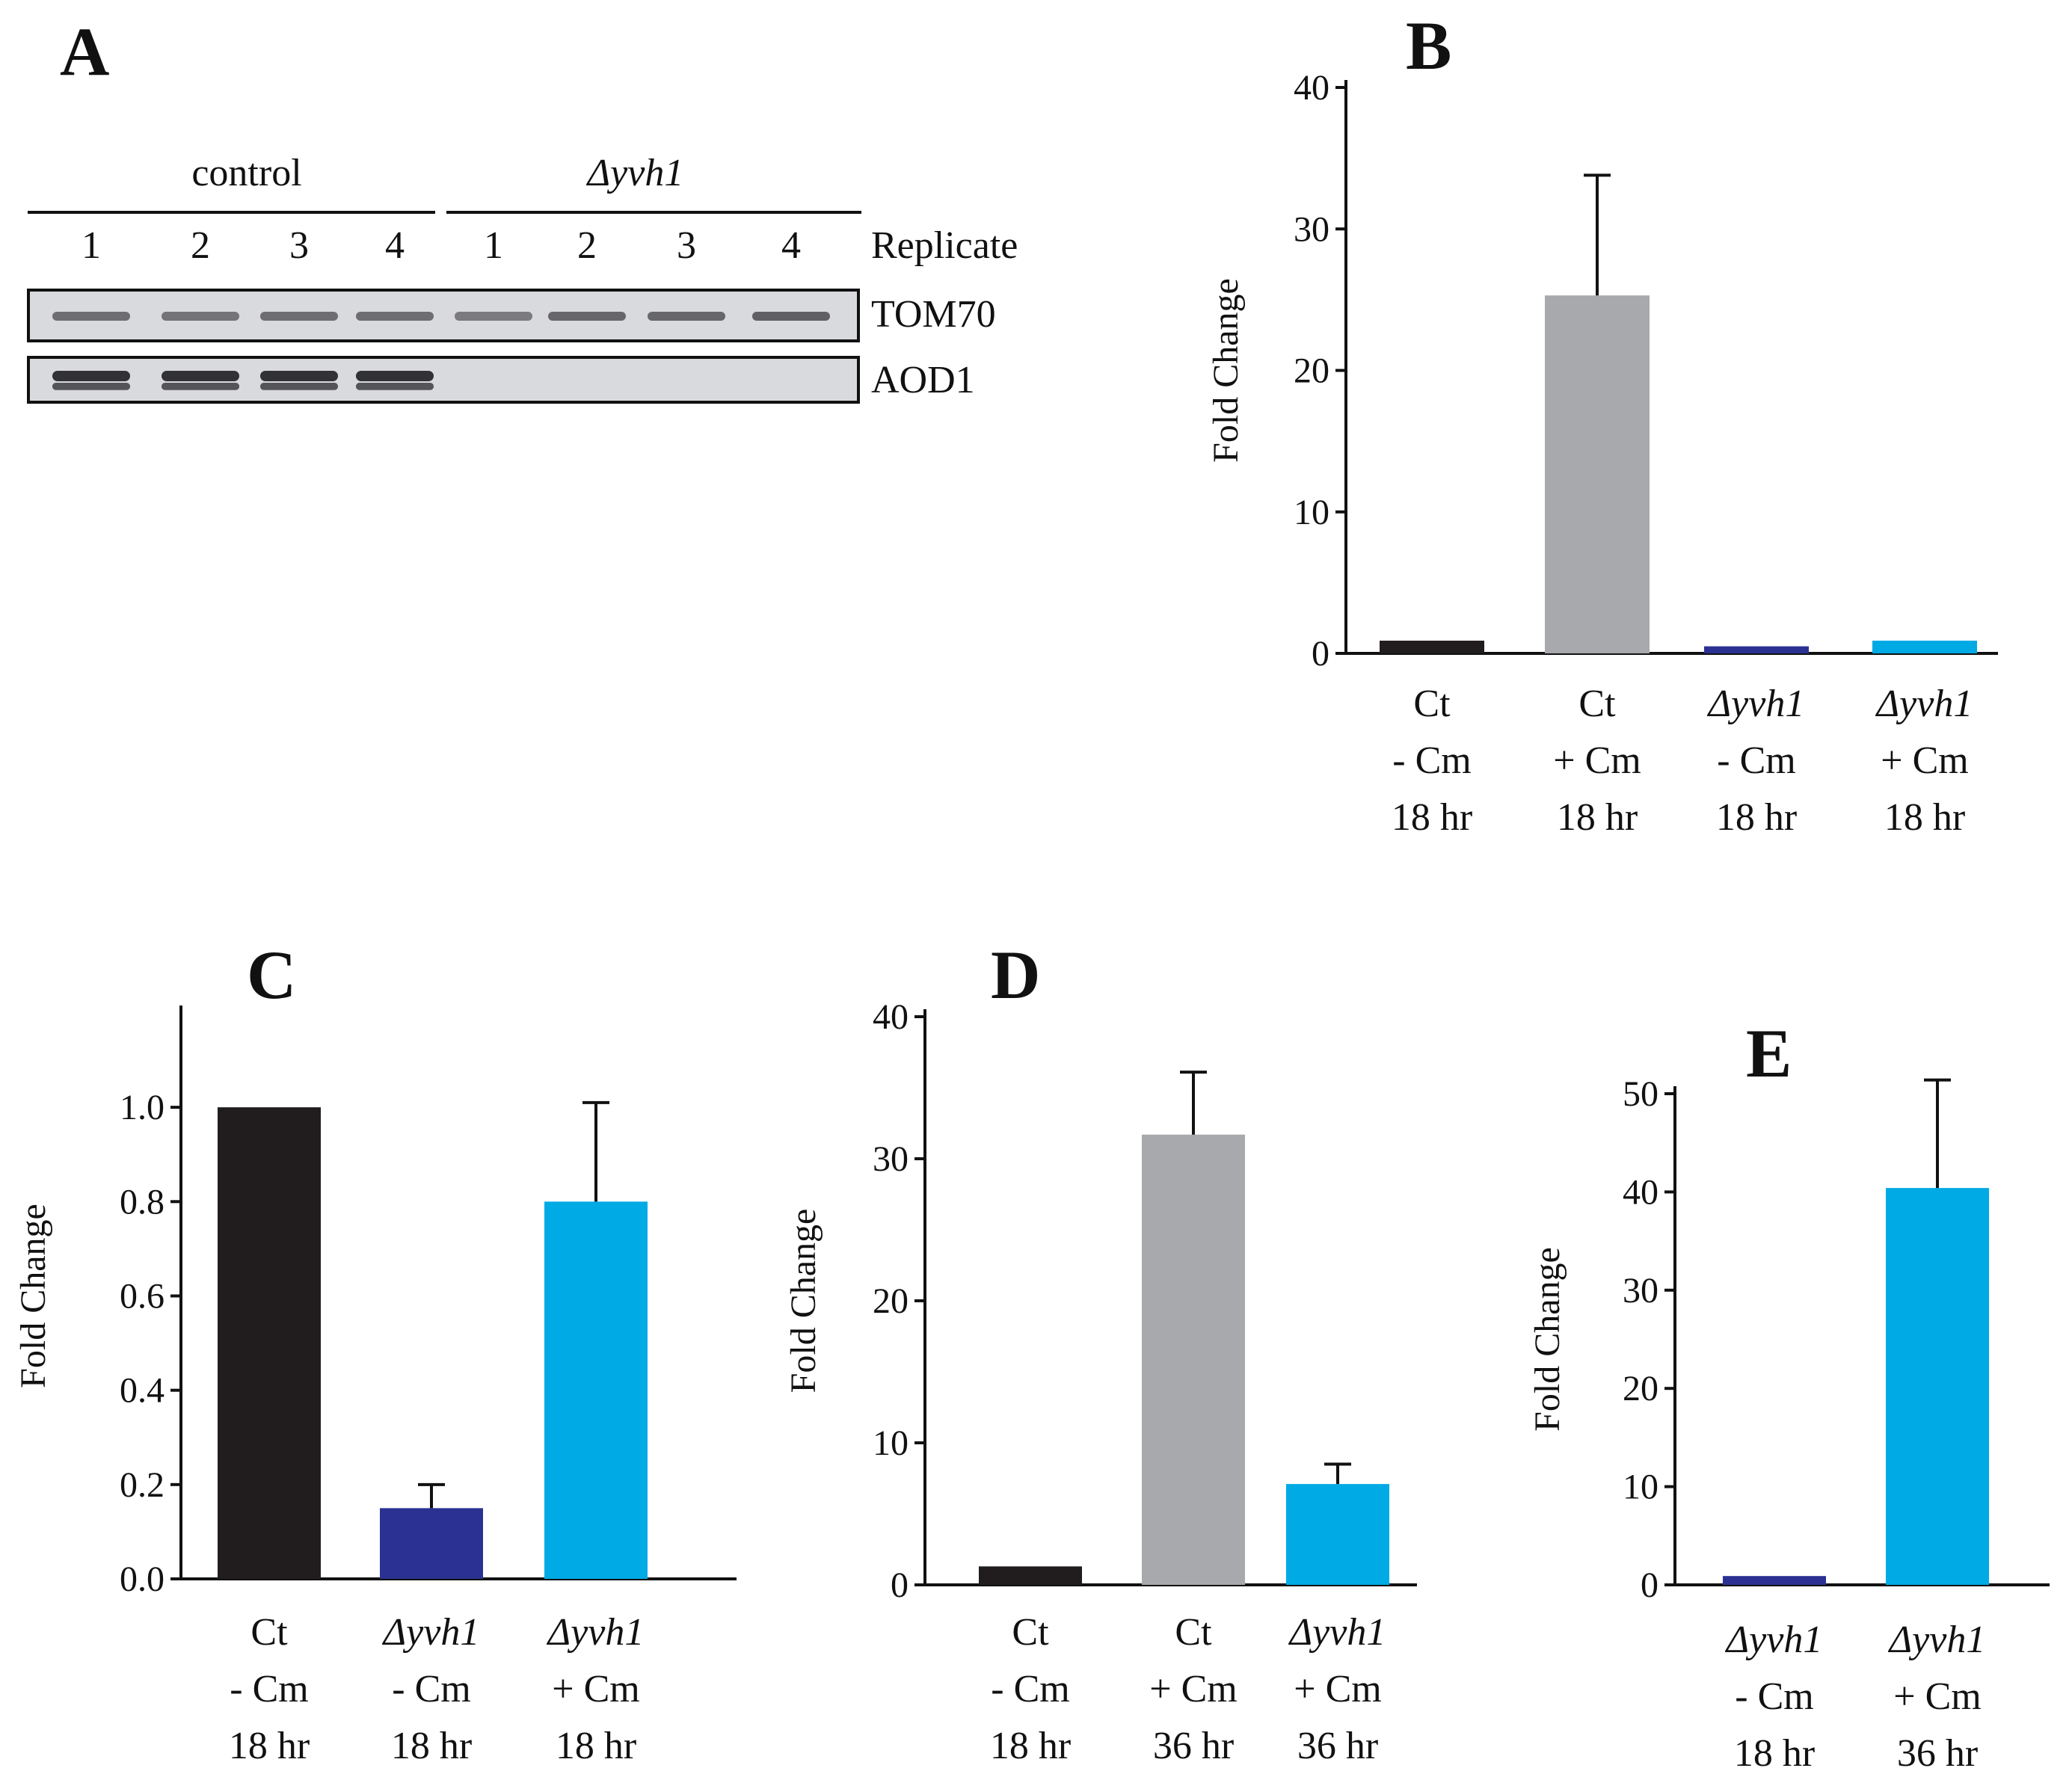 The image size is (2072, 1777). I want to click on blot-strip-tom70, so click(443, 315).